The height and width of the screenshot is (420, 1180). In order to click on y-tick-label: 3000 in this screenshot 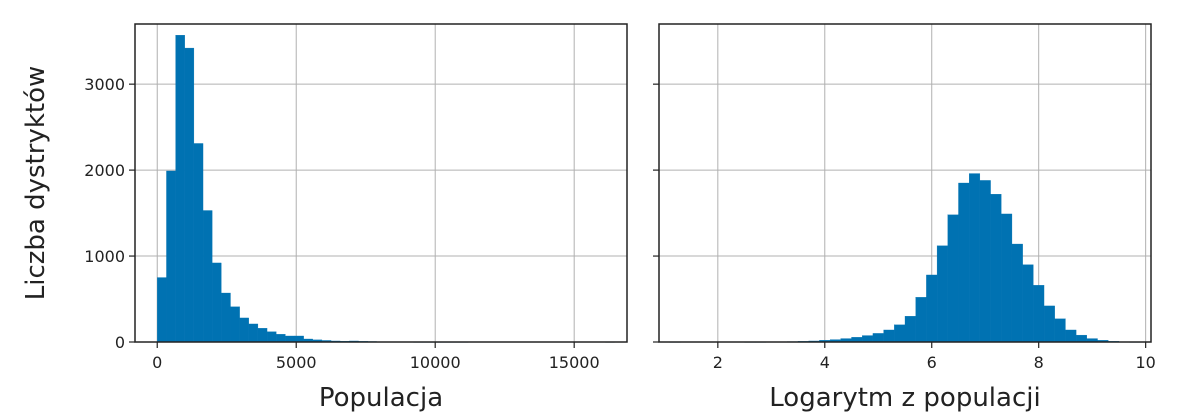, I will do `click(104, 84)`.